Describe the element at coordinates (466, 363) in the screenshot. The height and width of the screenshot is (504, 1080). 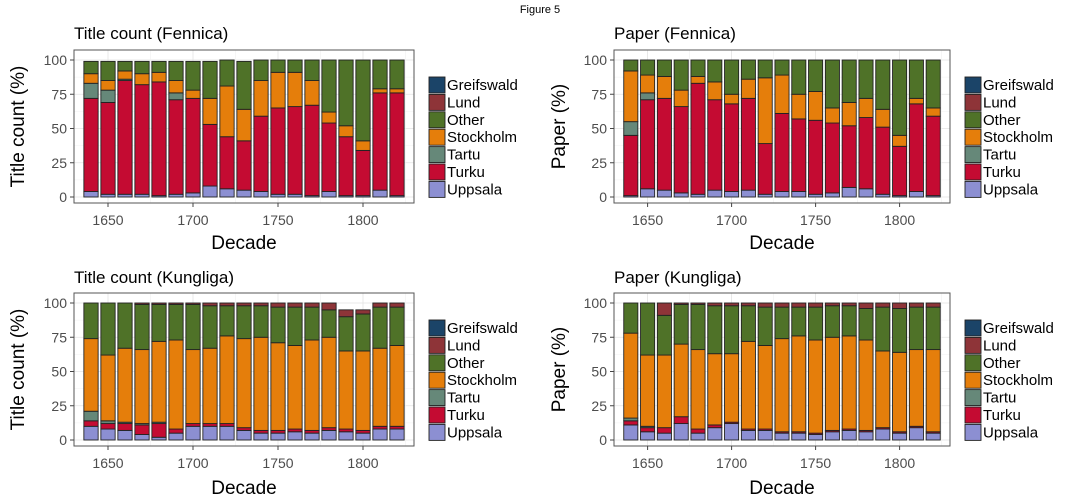
I see `legend-label-other: Other` at that location.